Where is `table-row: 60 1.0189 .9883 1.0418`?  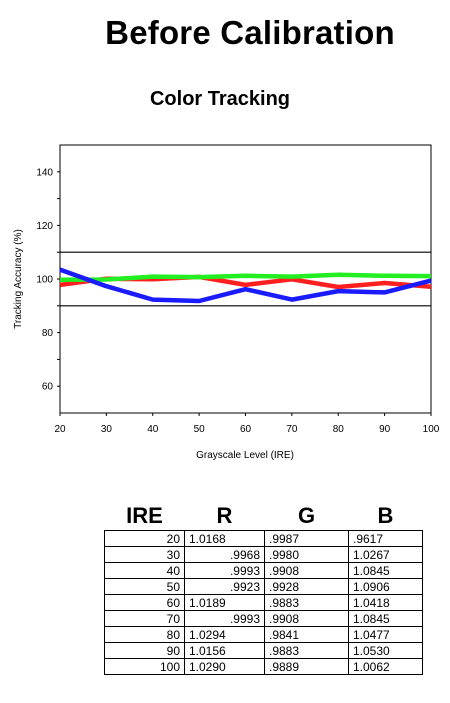 table-row: 60 1.0189 .9883 1.0418 is located at coordinates (263, 602).